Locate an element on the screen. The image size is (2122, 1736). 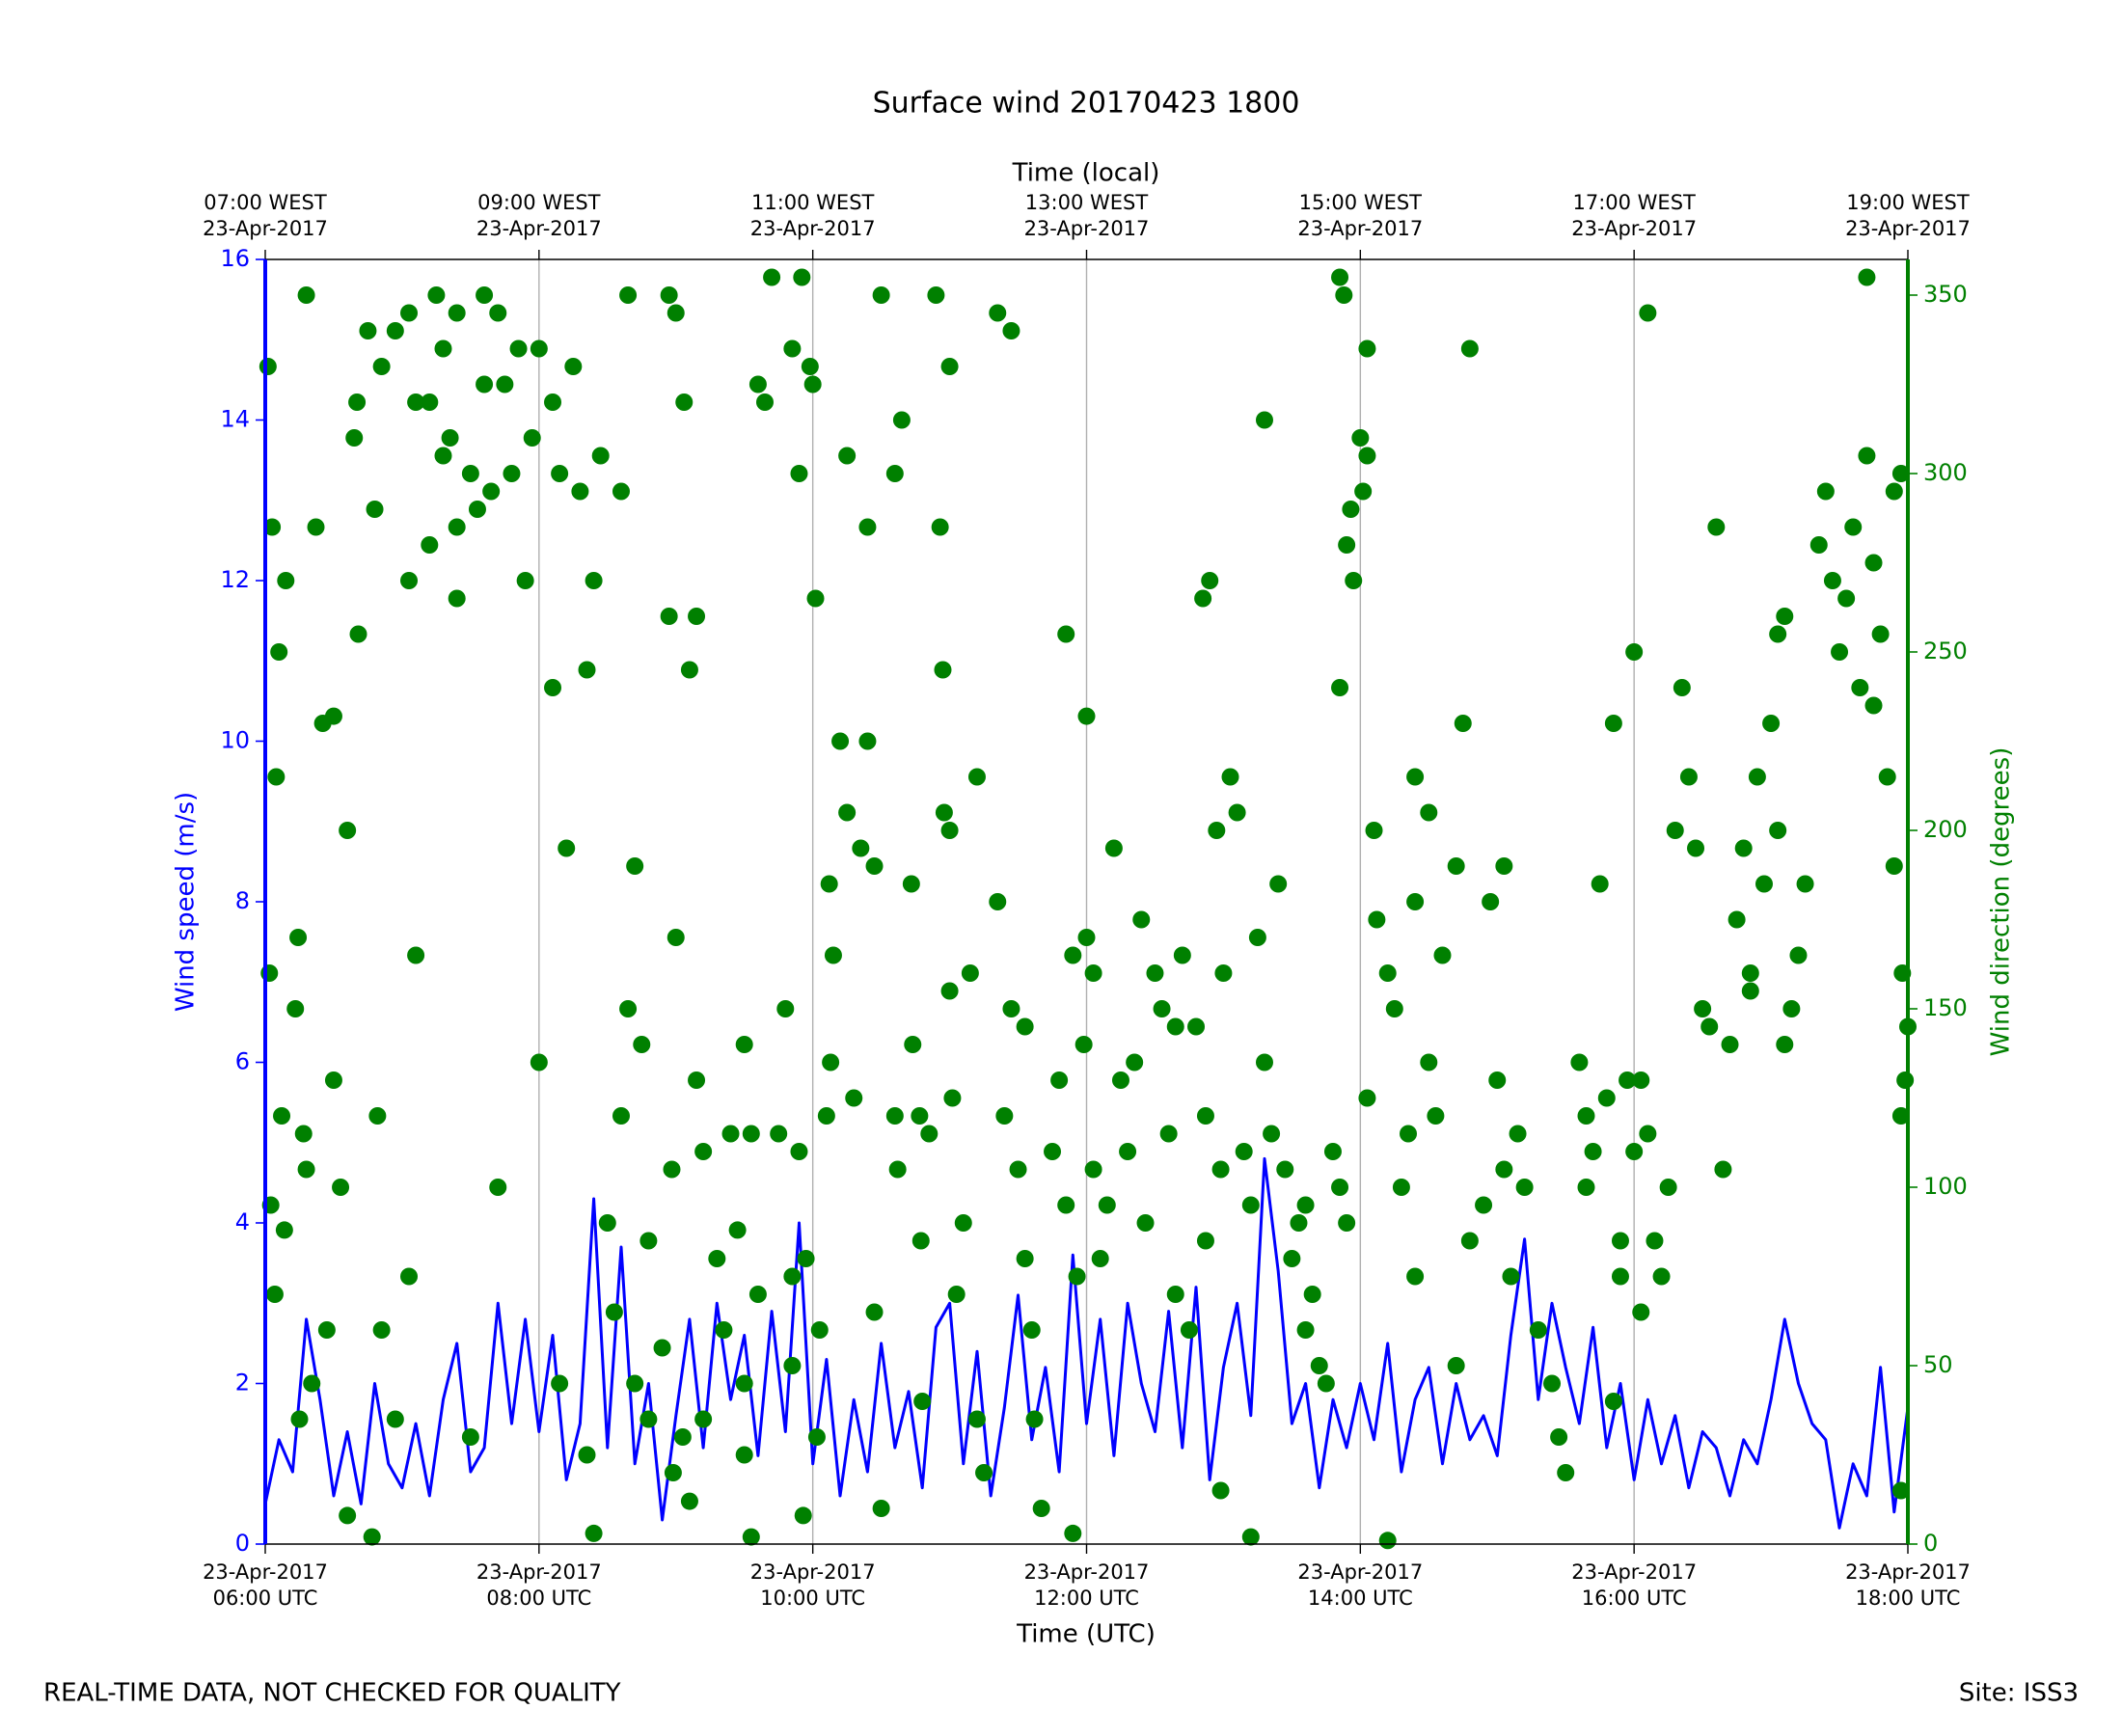
x-tick-label: 23-Apr-2017 is located at coordinates (1360, 1572).